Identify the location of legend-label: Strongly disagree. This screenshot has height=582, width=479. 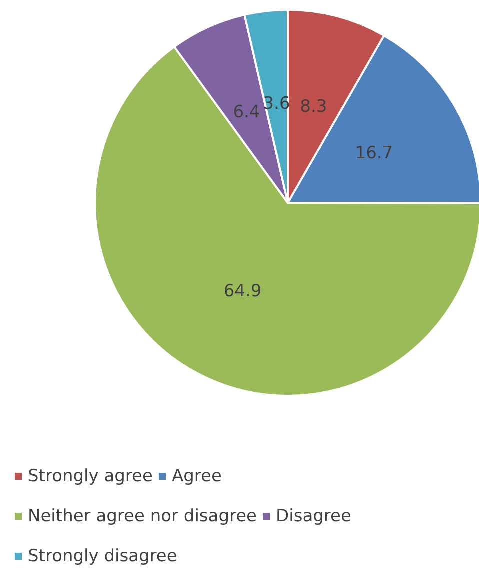
(103, 556).